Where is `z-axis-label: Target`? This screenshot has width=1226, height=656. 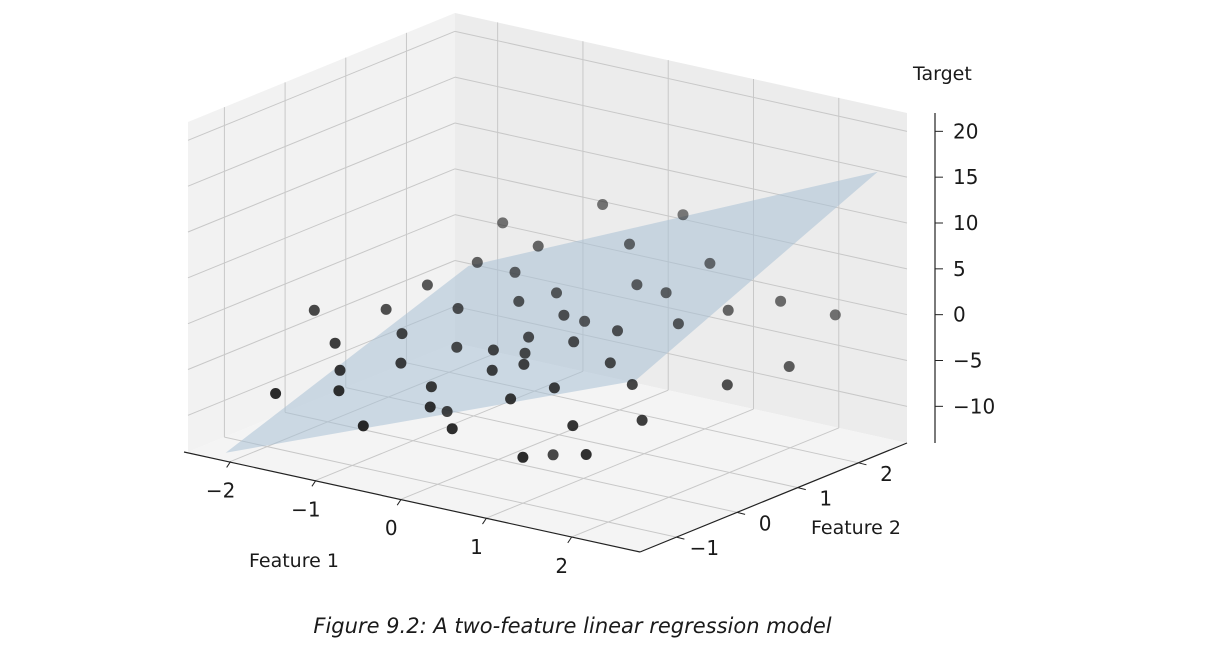
z-axis-label: Target is located at coordinates (942, 74).